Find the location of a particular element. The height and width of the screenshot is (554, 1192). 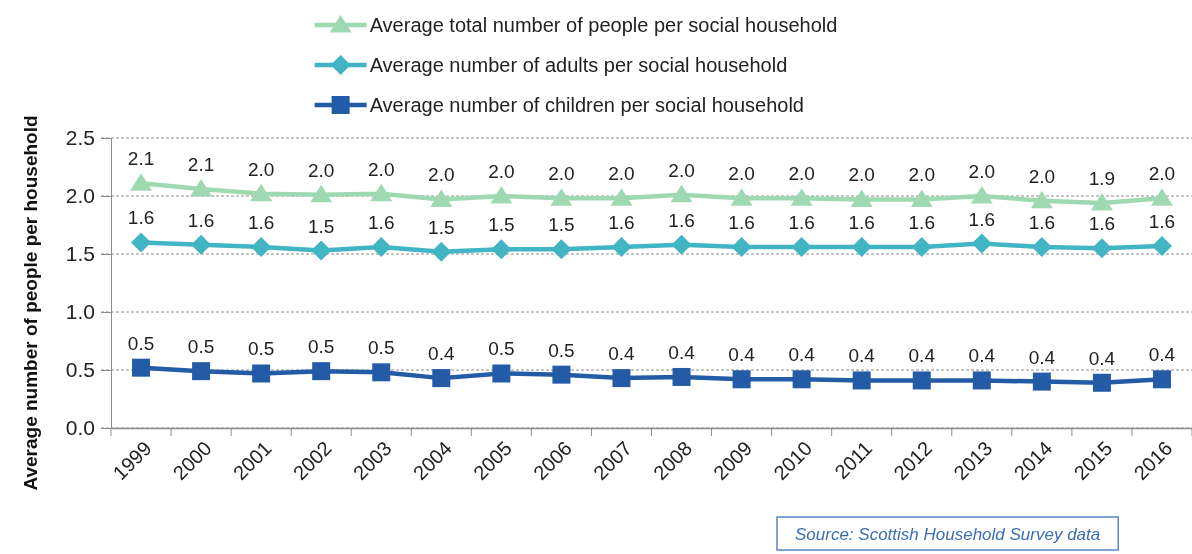

y-tick-label: 1.5 is located at coordinates (80, 254).